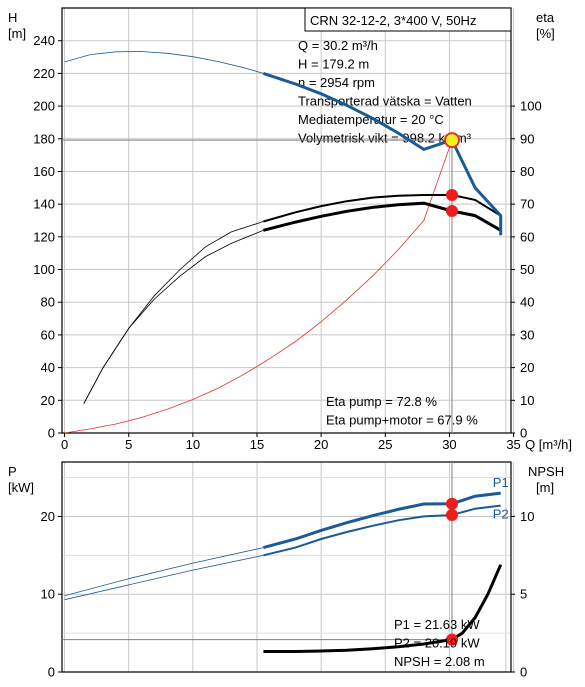 The width and height of the screenshot is (585, 687). What do you see at coordinates (48, 334) in the screenshot?
I see `left-axis-tick-label: 60` at bounding box center [48, 334].